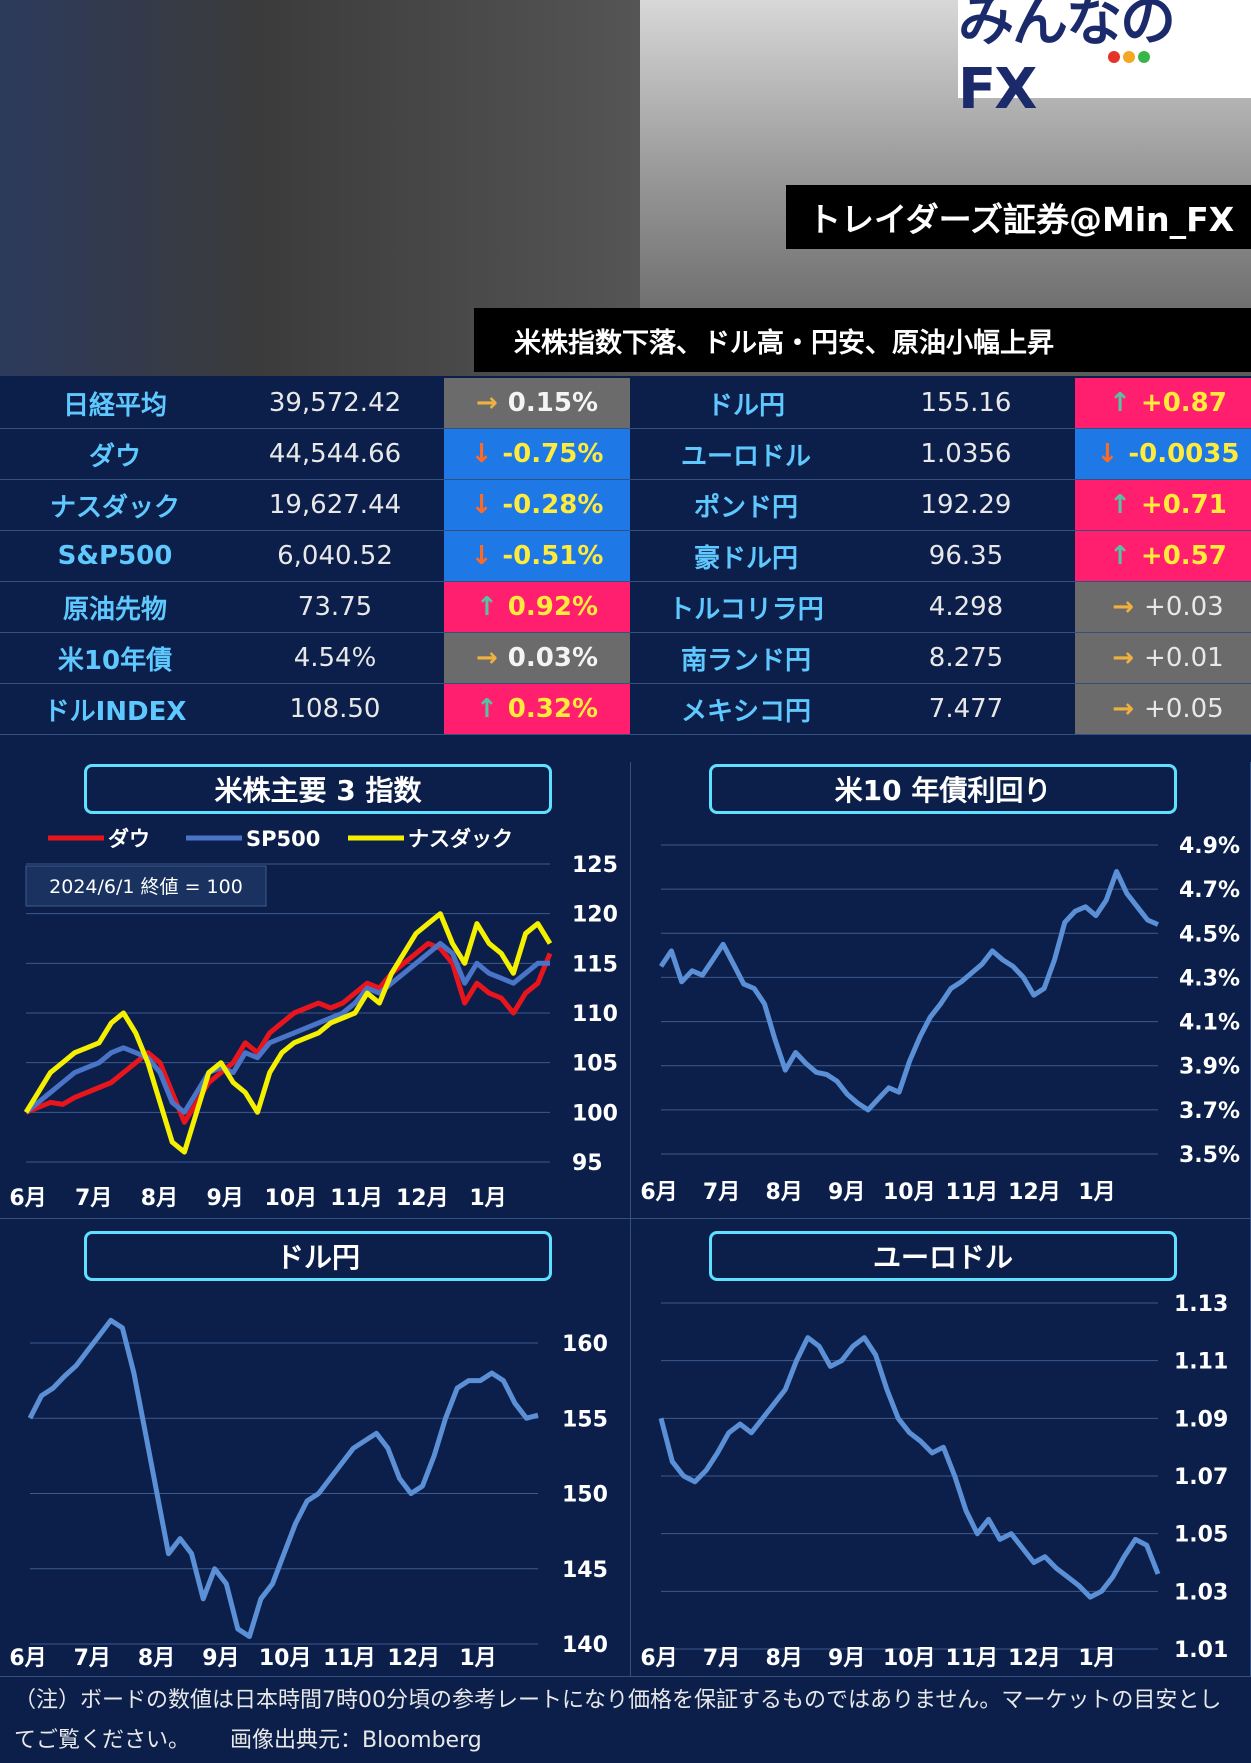 This screenshot has height=1763, width=1251. What do you see at coordinates (746, 609) in the screenshot?
I see `instrument-name: トルコリラ円` at bounding box center [746, 609].